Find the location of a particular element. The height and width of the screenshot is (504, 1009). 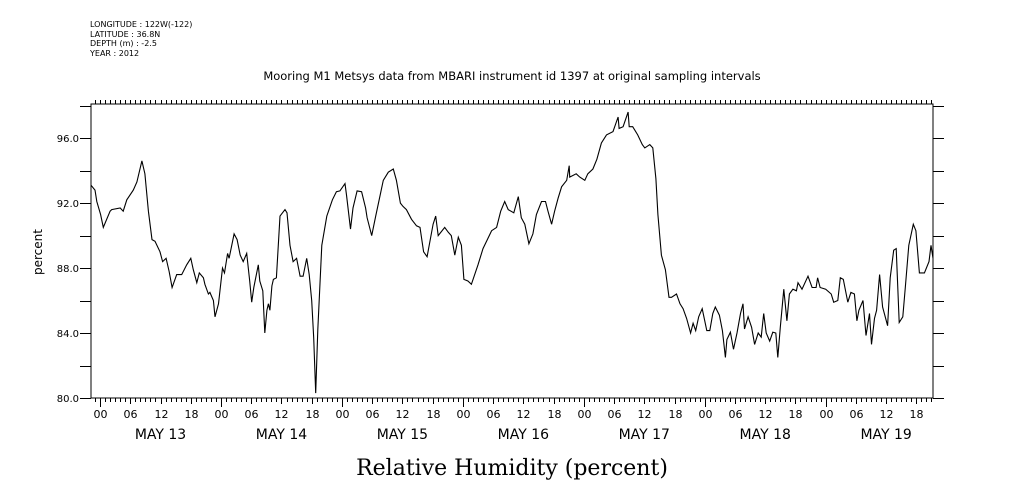

x-day-label: MAY 17 is located at coordinates (644, 435).